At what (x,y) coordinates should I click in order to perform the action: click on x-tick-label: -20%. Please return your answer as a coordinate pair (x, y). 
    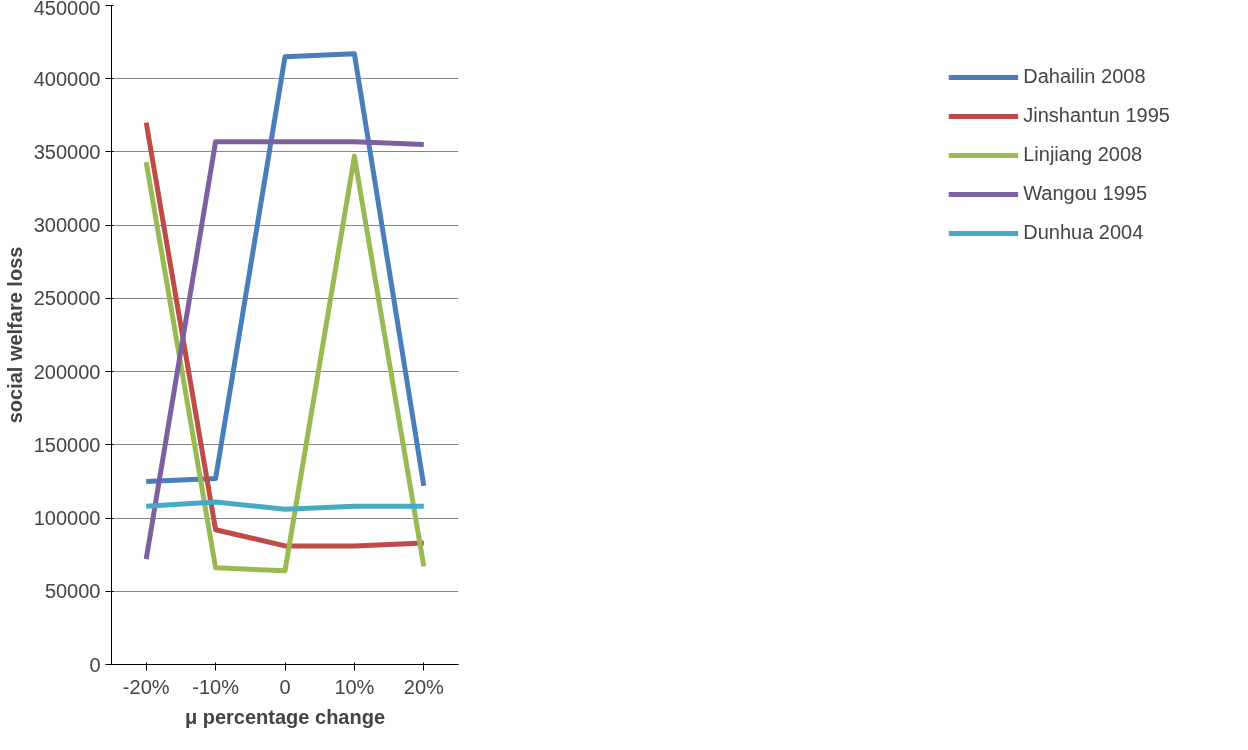
    Looking at the image, I should click on (146, 686).